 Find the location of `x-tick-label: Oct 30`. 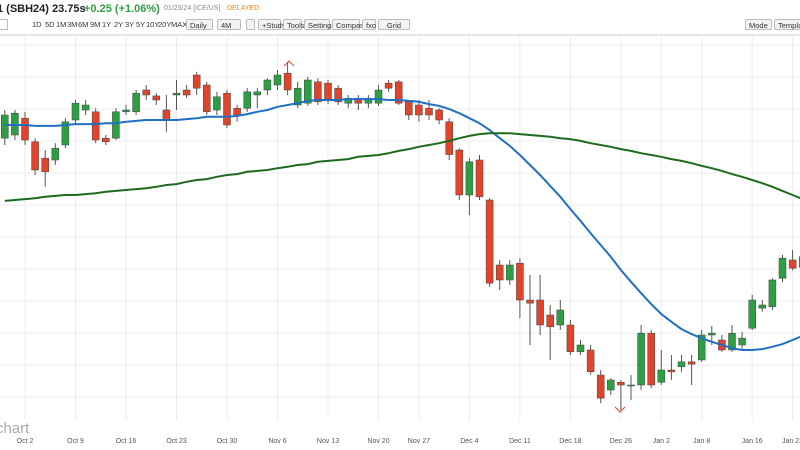

x-tick-label: Oct 30 is located at coordinates (227, 441).